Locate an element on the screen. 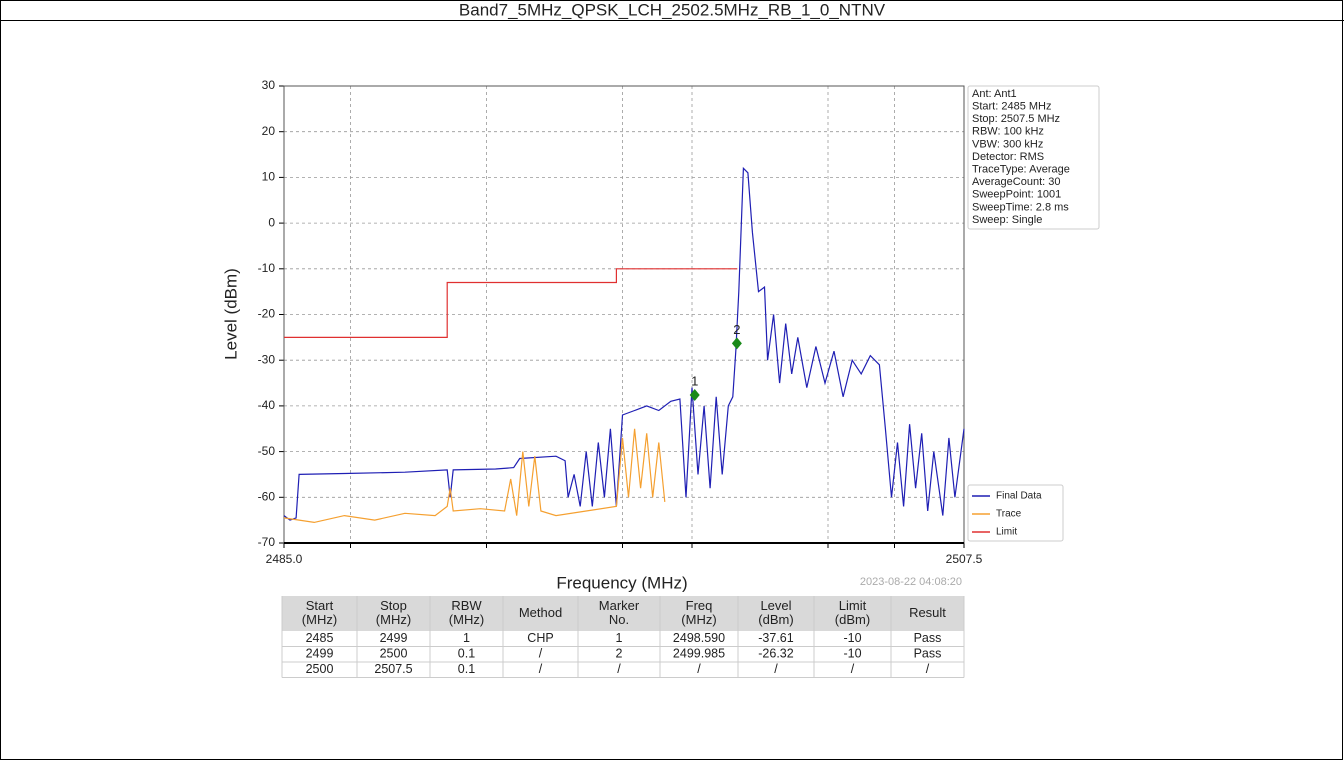  info-line: TraceType: Average is located at coordinates (1021, 170).